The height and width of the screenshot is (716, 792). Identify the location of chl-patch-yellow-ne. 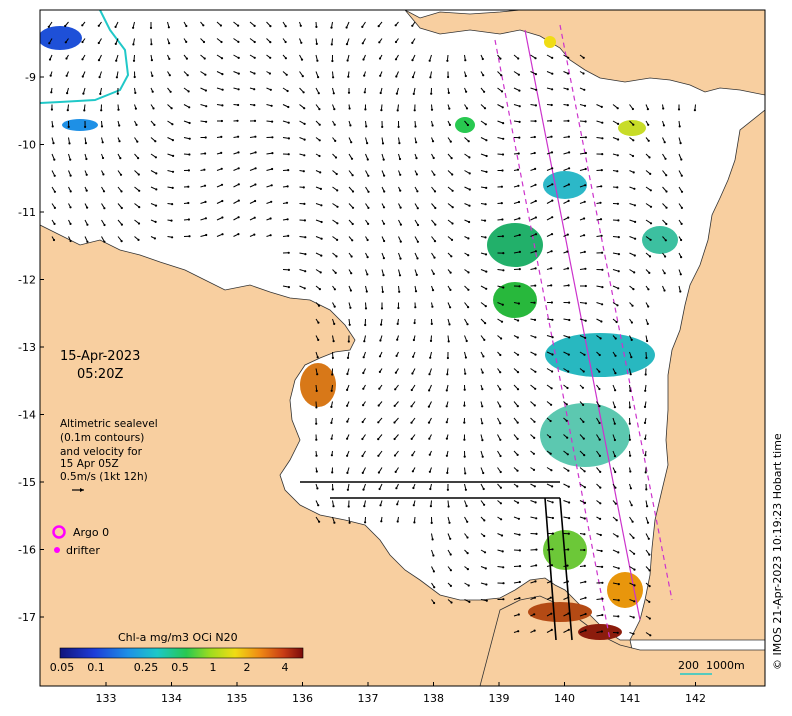
(632, 128).